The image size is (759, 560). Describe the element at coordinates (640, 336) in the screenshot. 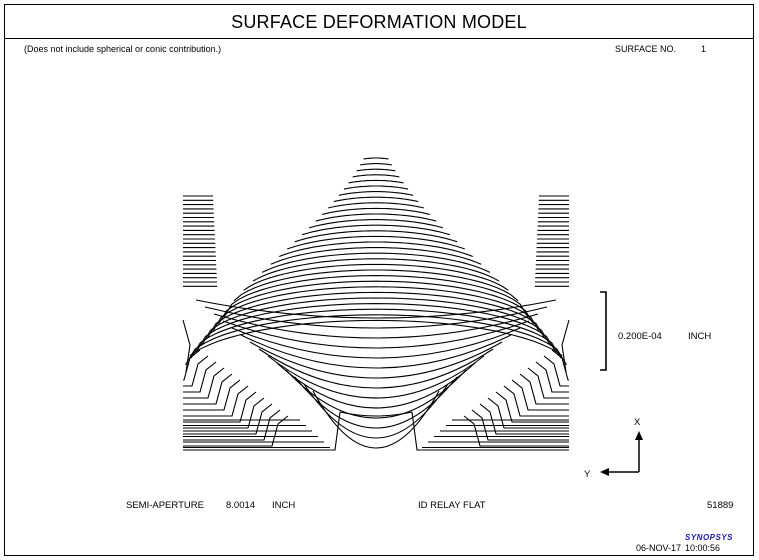

I see `scale-bar-value: 0.200E-04` at that location.